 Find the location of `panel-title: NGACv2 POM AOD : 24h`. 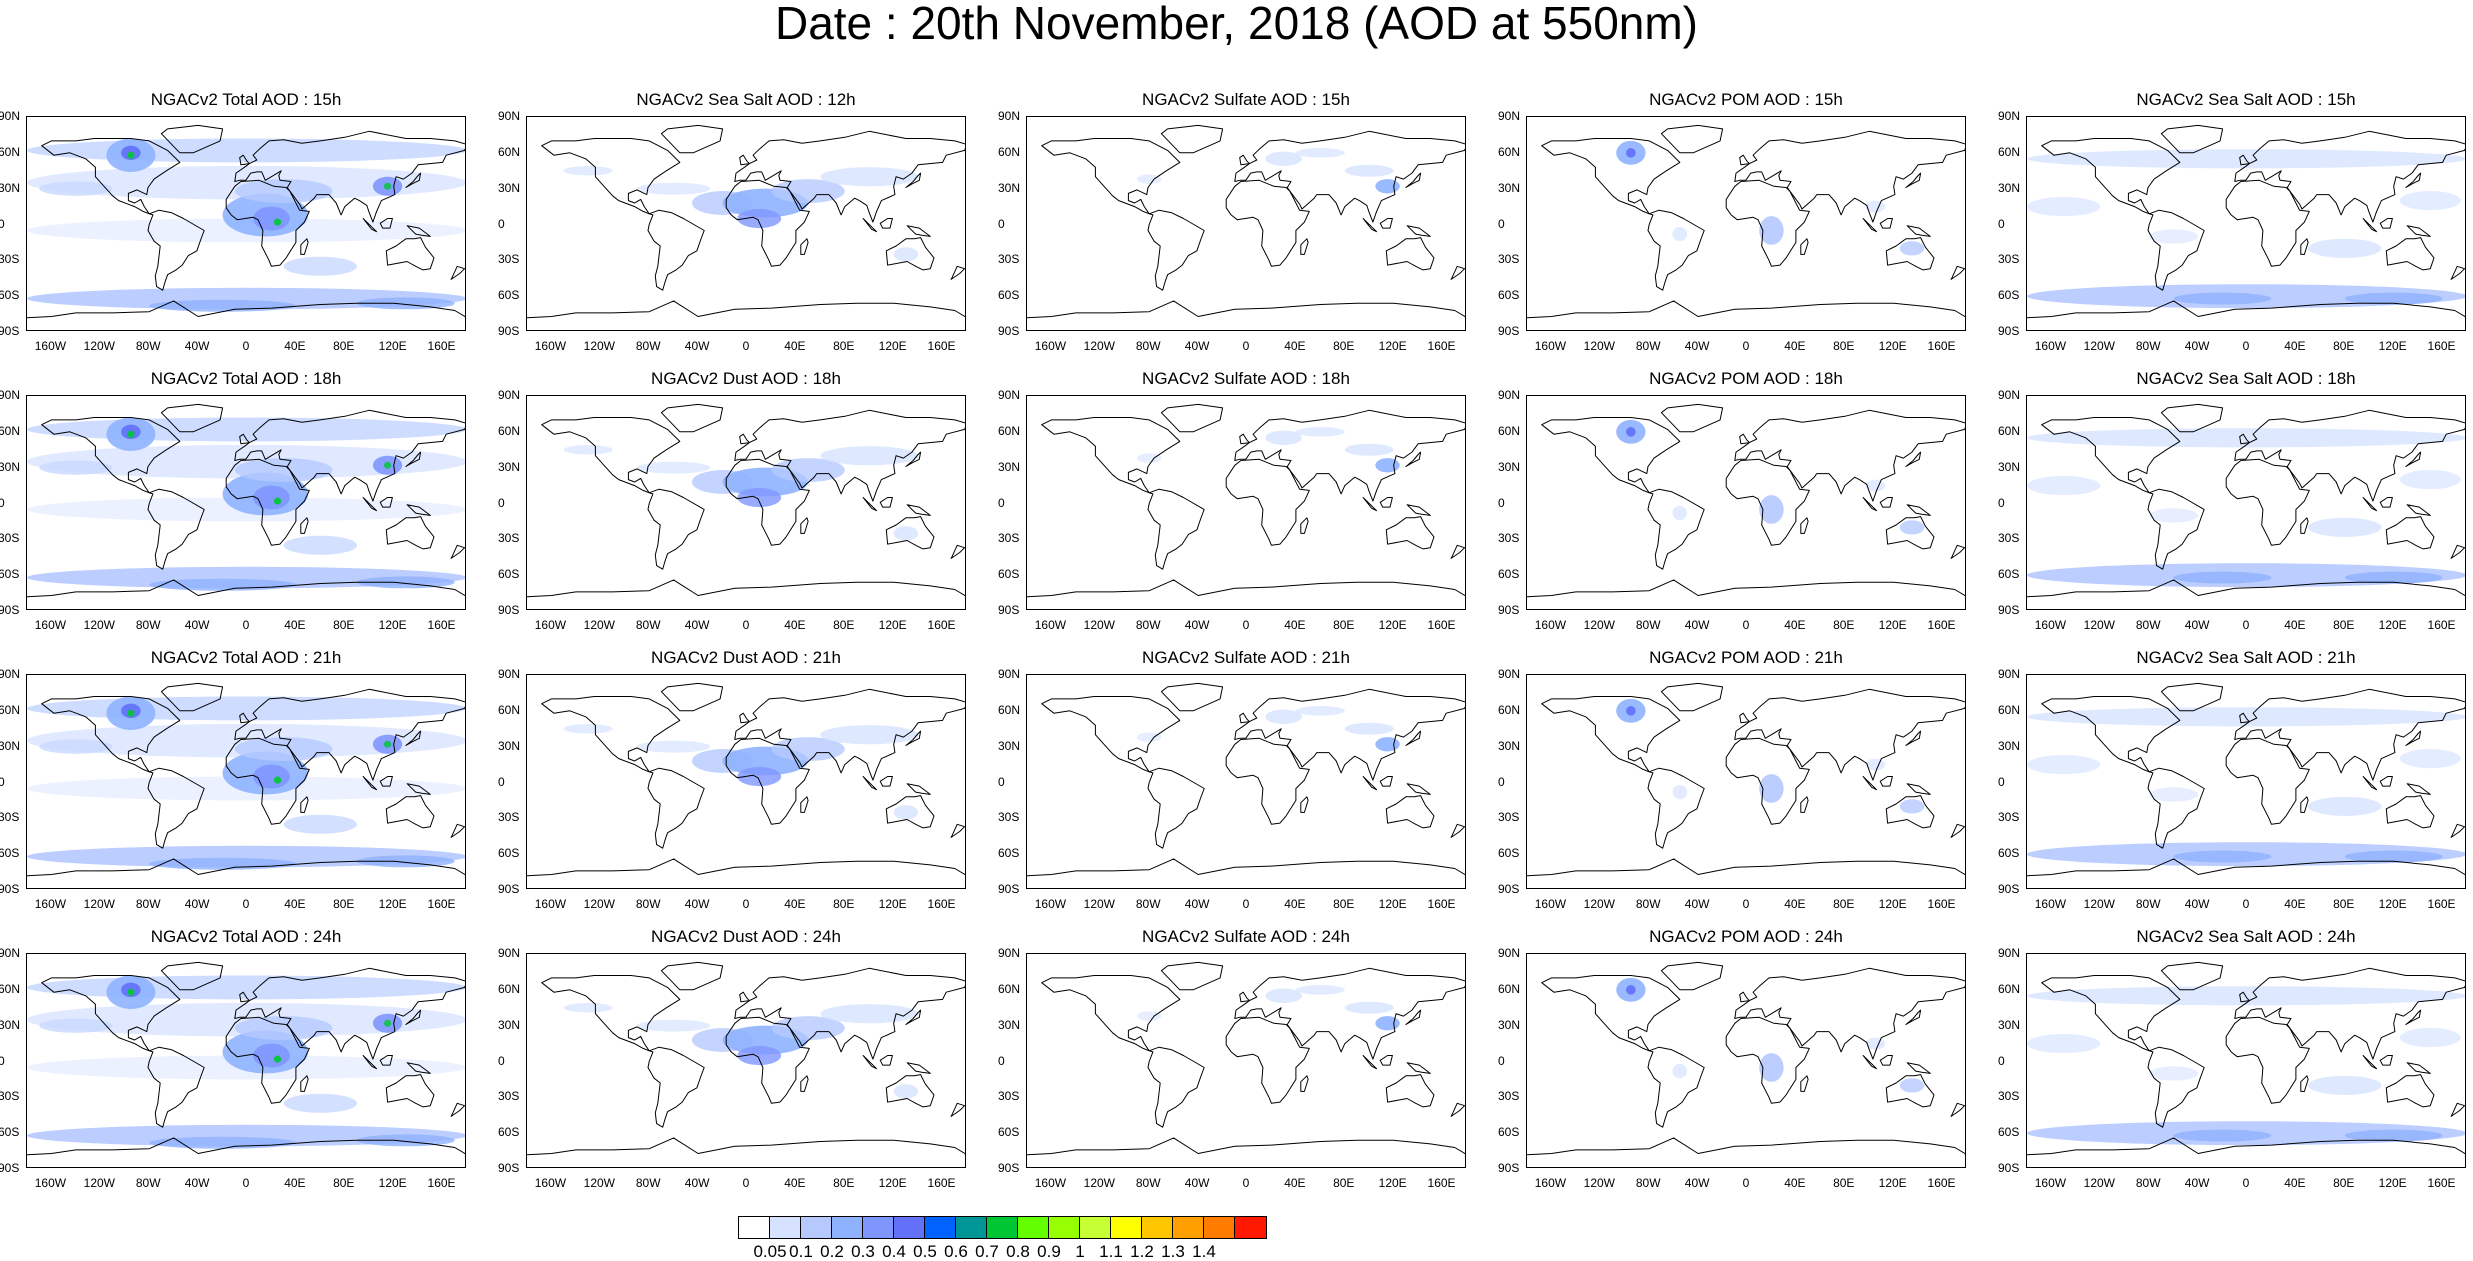

panel-title: NGACv2 POM AOD : 24h is located at coordinates (1746, 936).